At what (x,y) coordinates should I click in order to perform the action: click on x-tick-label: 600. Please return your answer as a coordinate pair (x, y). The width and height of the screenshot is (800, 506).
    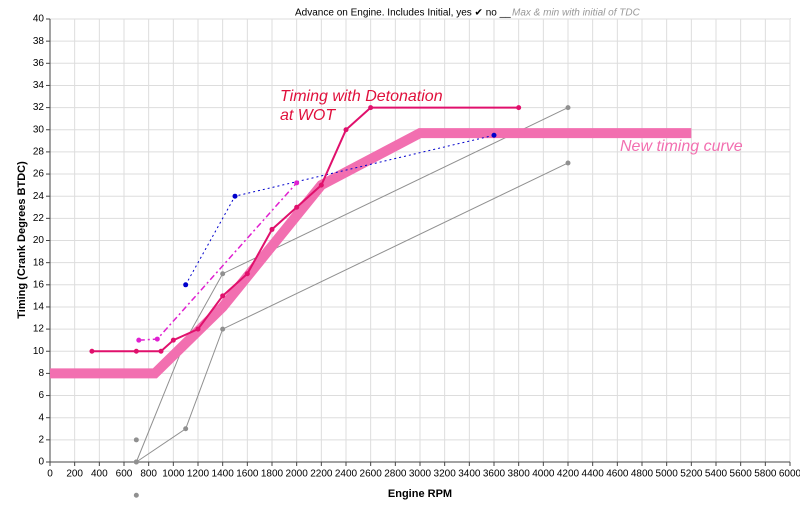
    Looking at the image, I should click on (124, 474).